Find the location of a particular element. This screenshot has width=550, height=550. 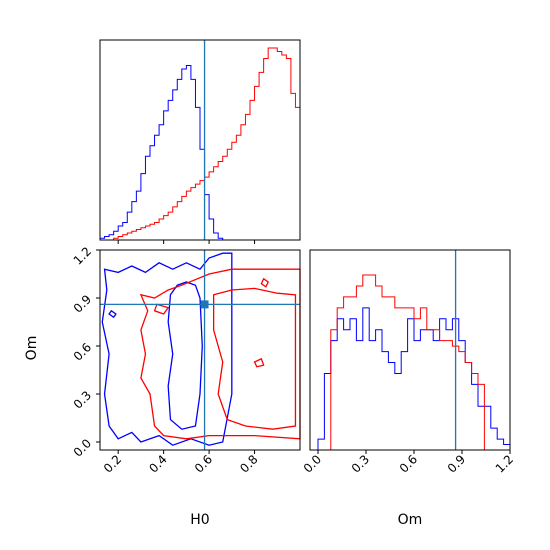

y-axis-label-om: Om is located at coordinates (32, 348).